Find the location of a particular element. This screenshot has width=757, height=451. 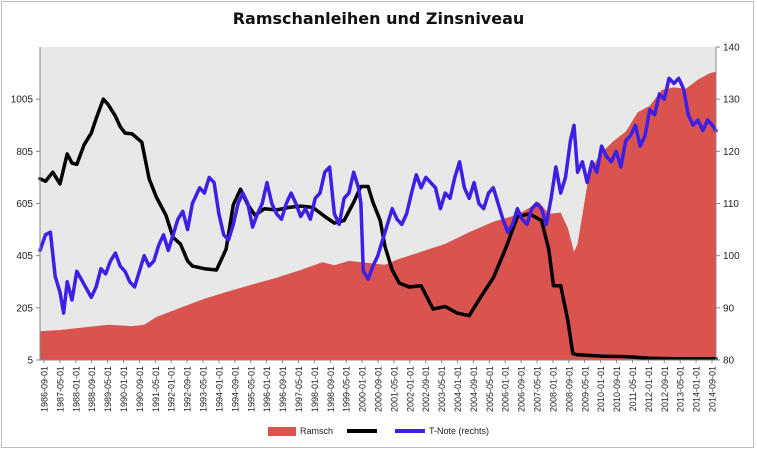

legend-swatch-black is located at coordinates (362, 431).